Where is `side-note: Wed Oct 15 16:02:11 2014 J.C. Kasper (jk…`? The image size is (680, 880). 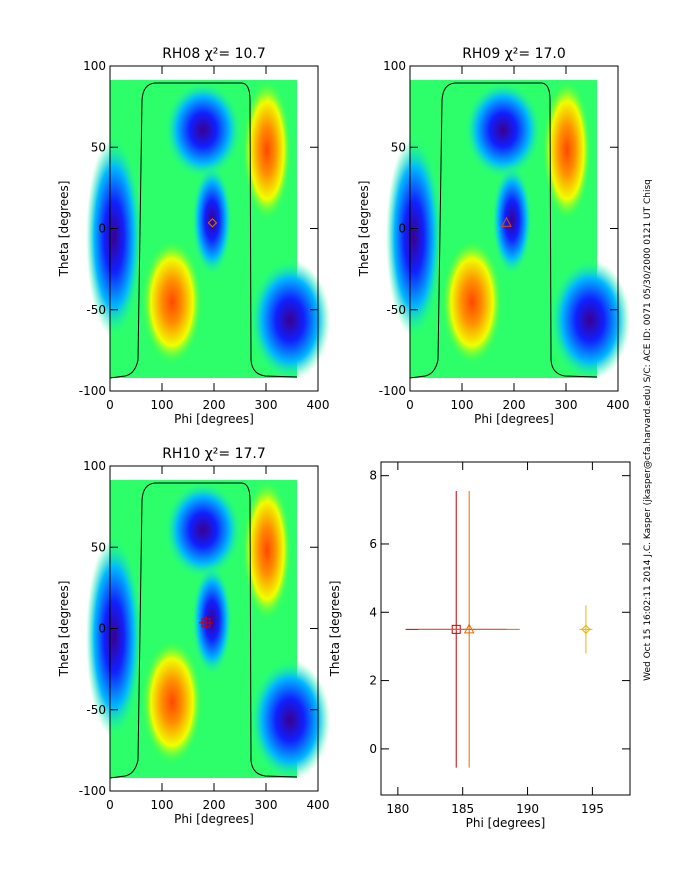
side-note: Wed Oct 15 16:02:11 2014 J.C. Kasper (jk… is located at coordinates (648, 430).